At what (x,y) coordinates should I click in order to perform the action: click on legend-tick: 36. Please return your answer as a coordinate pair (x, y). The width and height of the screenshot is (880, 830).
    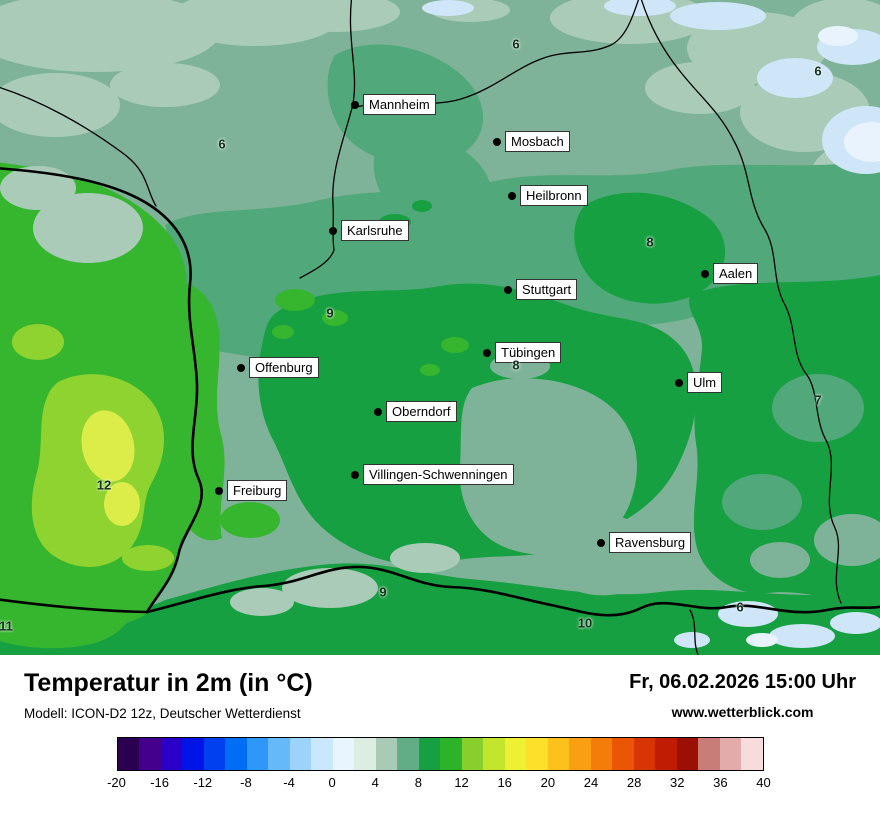
    Looking at the image, I should click on (720, 782).